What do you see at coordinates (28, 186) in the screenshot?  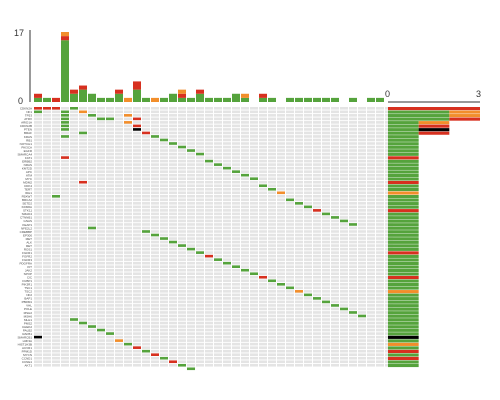 I see `gene-label: CDK4` at bounding box center [28, 186].